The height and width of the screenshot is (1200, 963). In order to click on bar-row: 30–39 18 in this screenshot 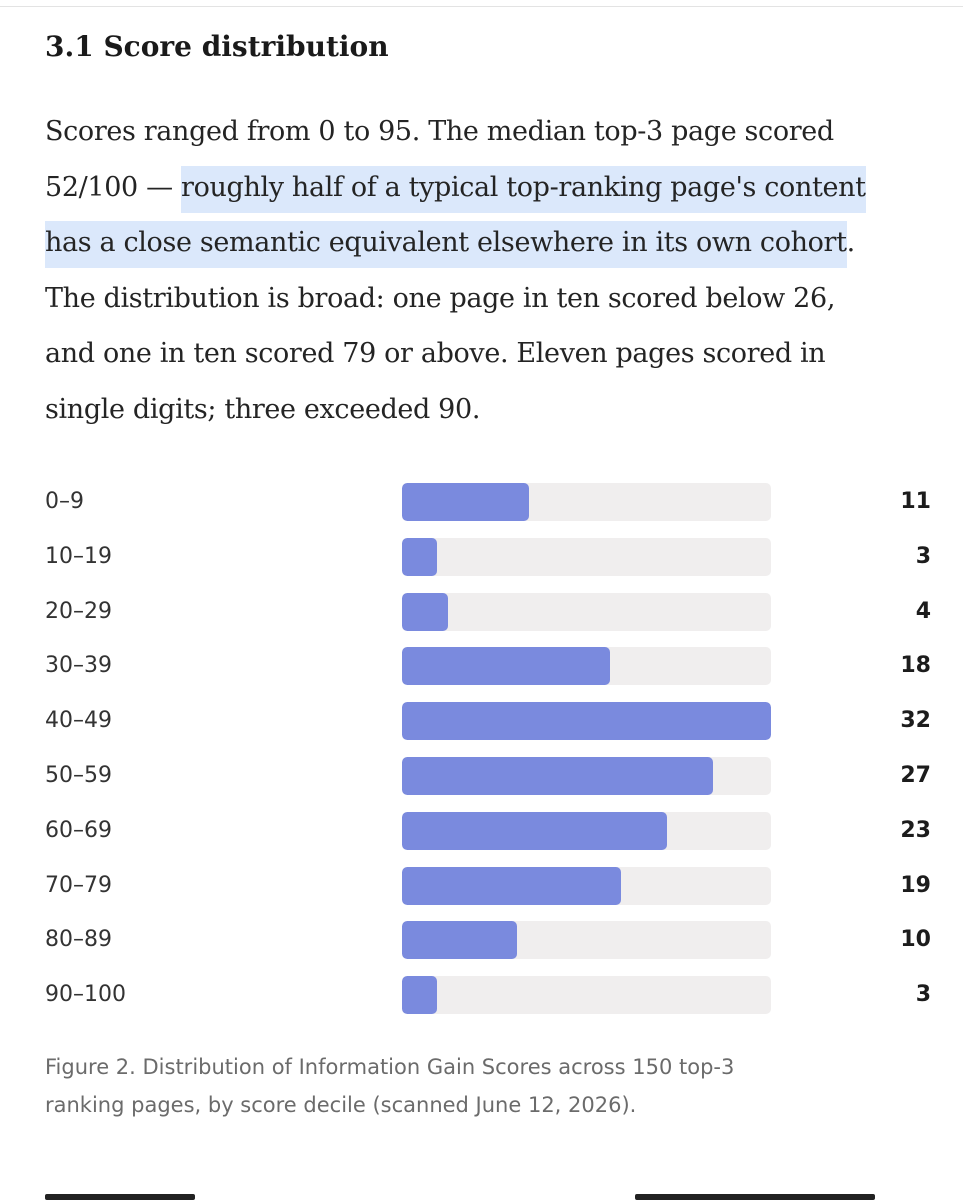, I will do `click(481, 666)`.